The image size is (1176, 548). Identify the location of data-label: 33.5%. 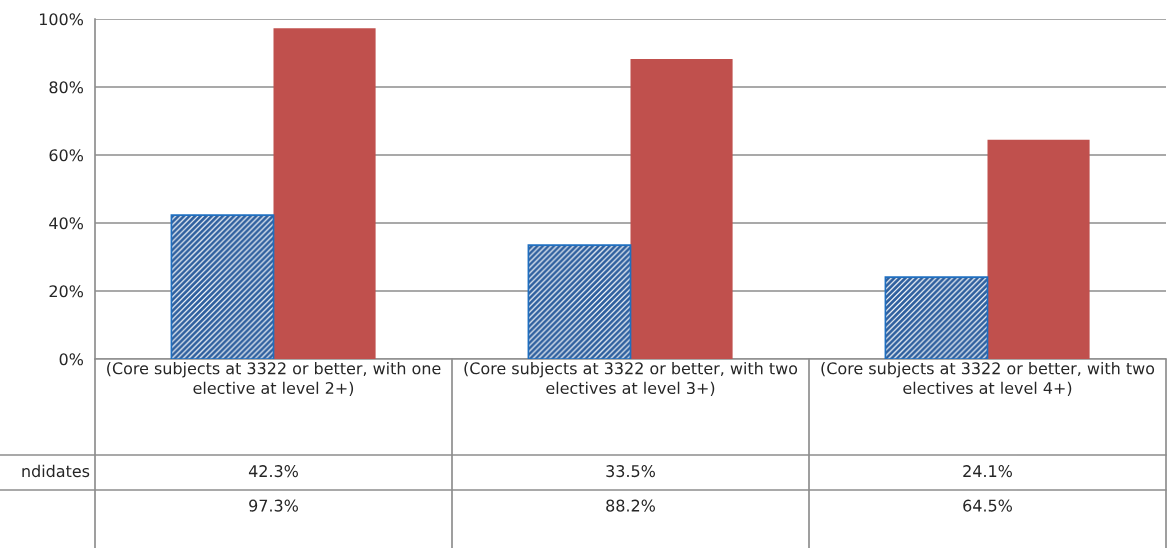
(630, 471).